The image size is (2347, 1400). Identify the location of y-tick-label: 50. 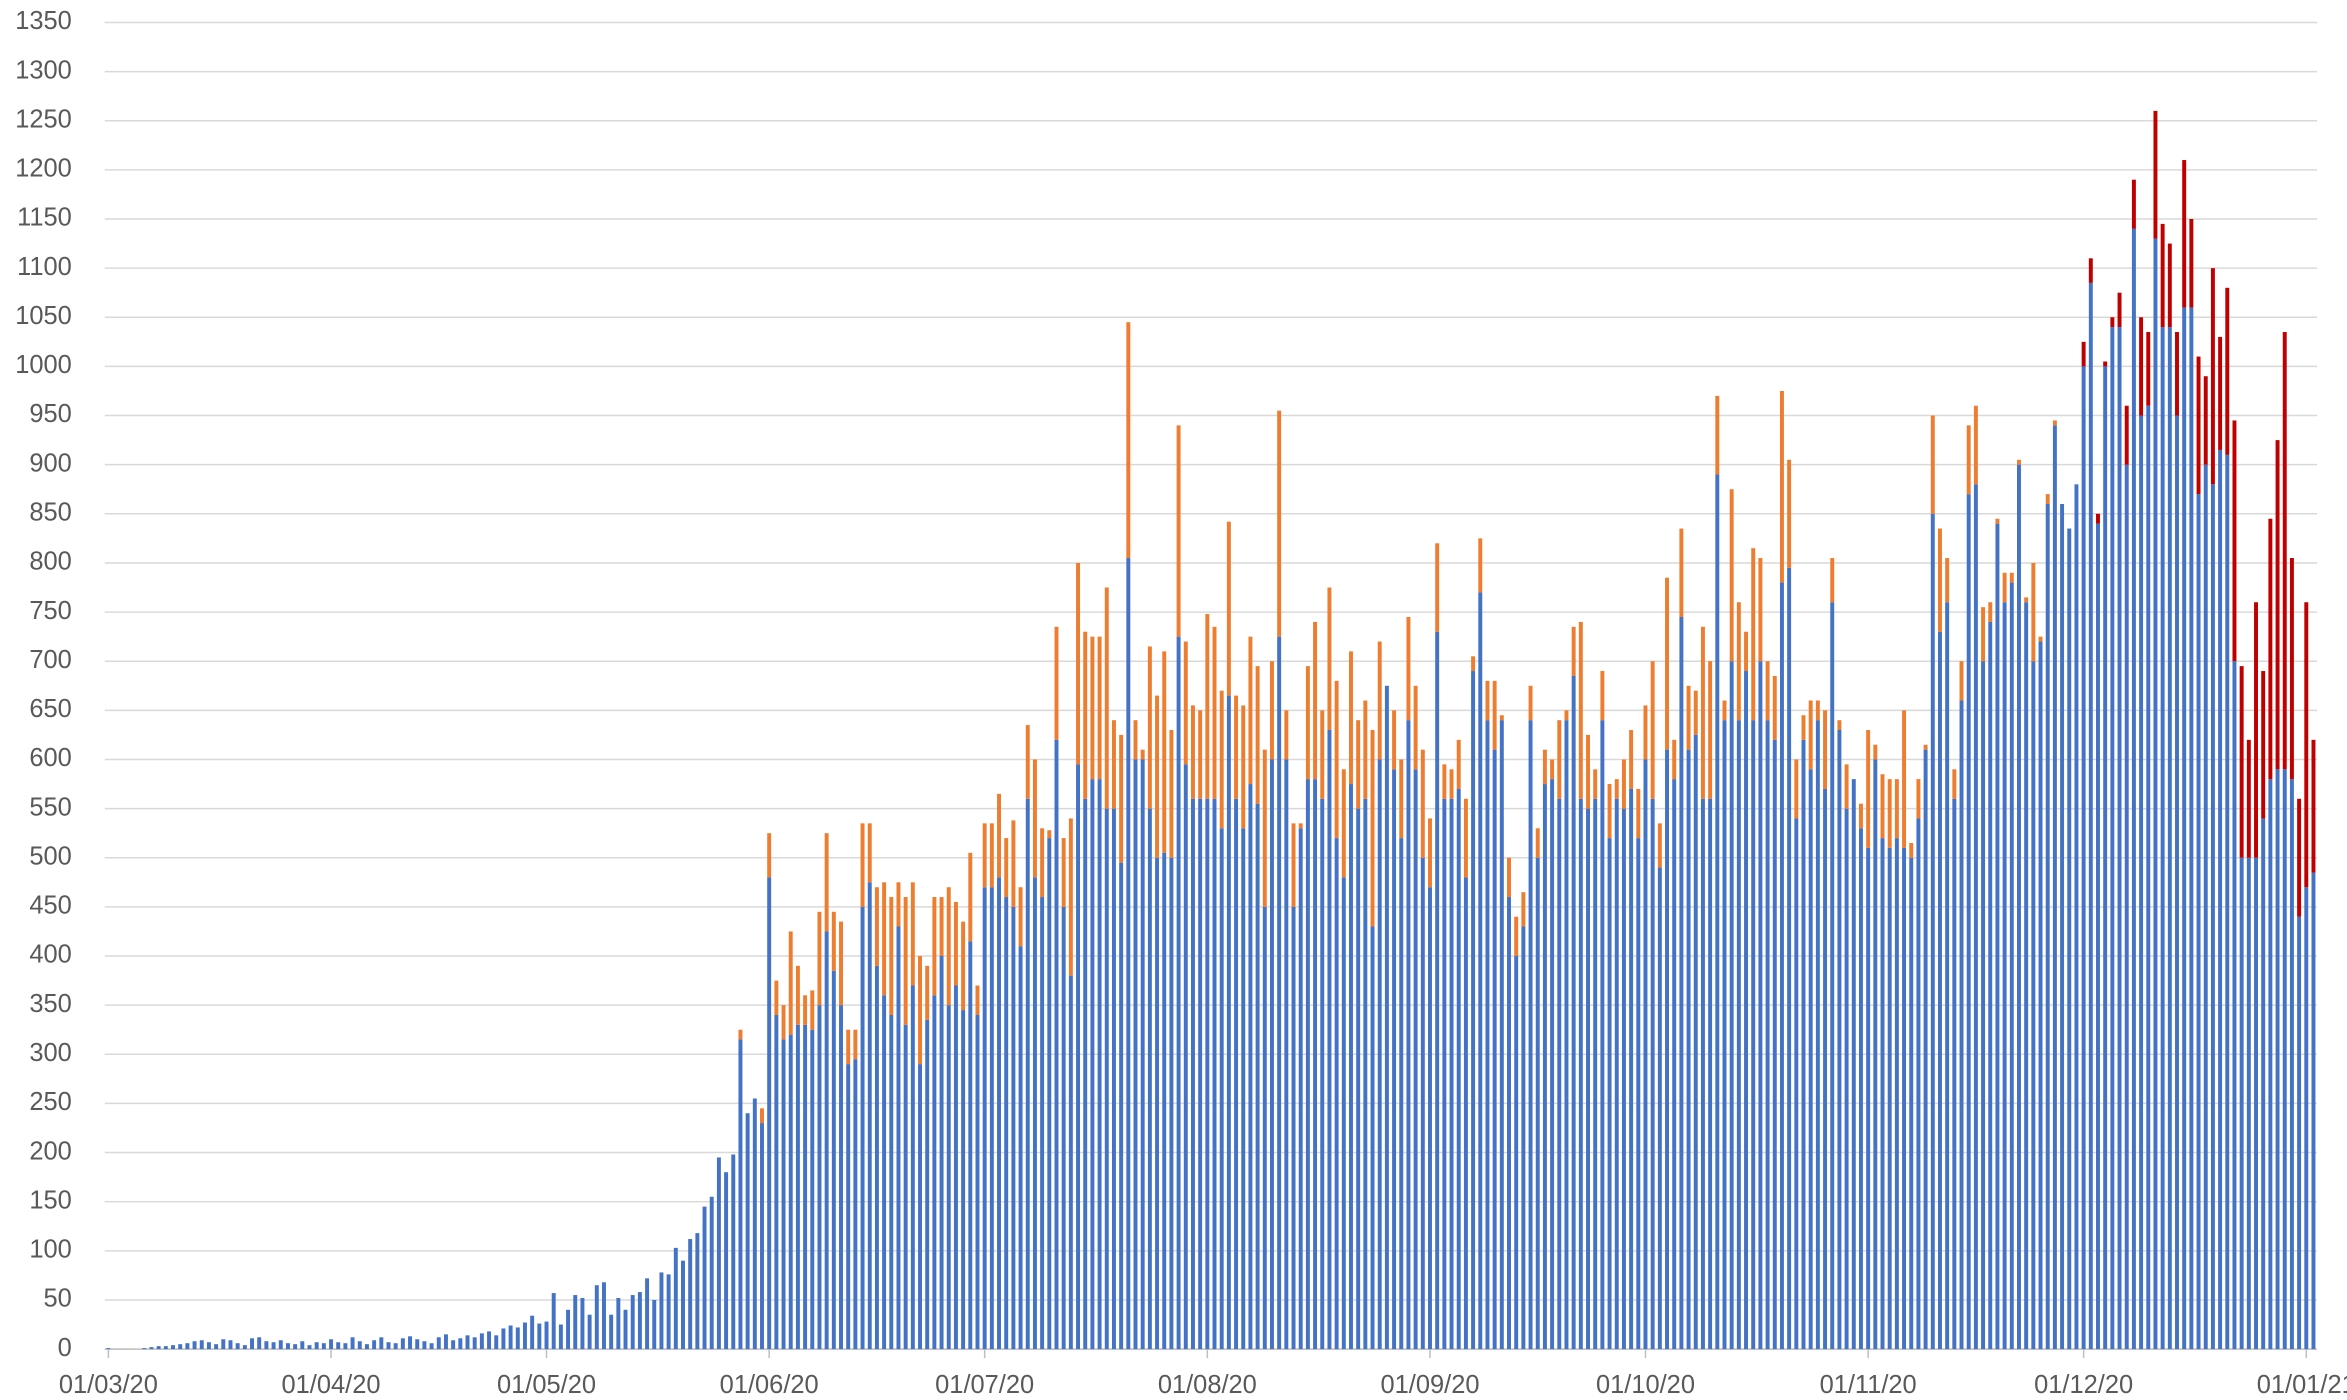
(58, 1299).